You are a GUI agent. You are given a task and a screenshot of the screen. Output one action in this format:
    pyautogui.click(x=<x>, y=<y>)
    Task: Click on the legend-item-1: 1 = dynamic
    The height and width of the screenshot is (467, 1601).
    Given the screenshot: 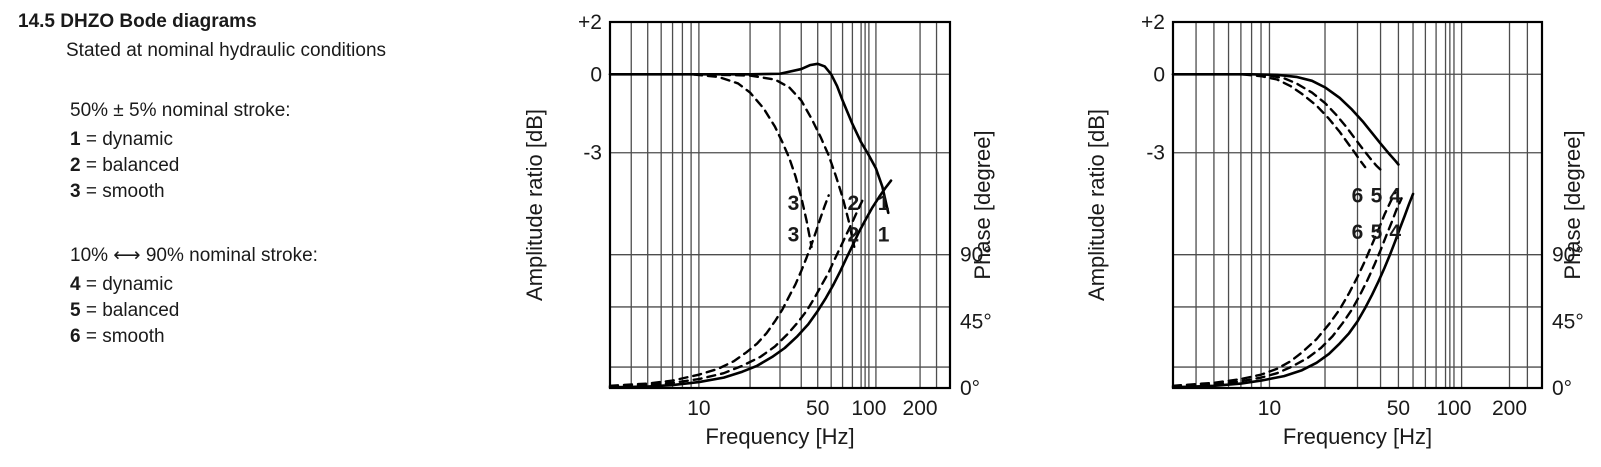 What is the action you would take?
    pyautogui.click(x=180, y=140)
    